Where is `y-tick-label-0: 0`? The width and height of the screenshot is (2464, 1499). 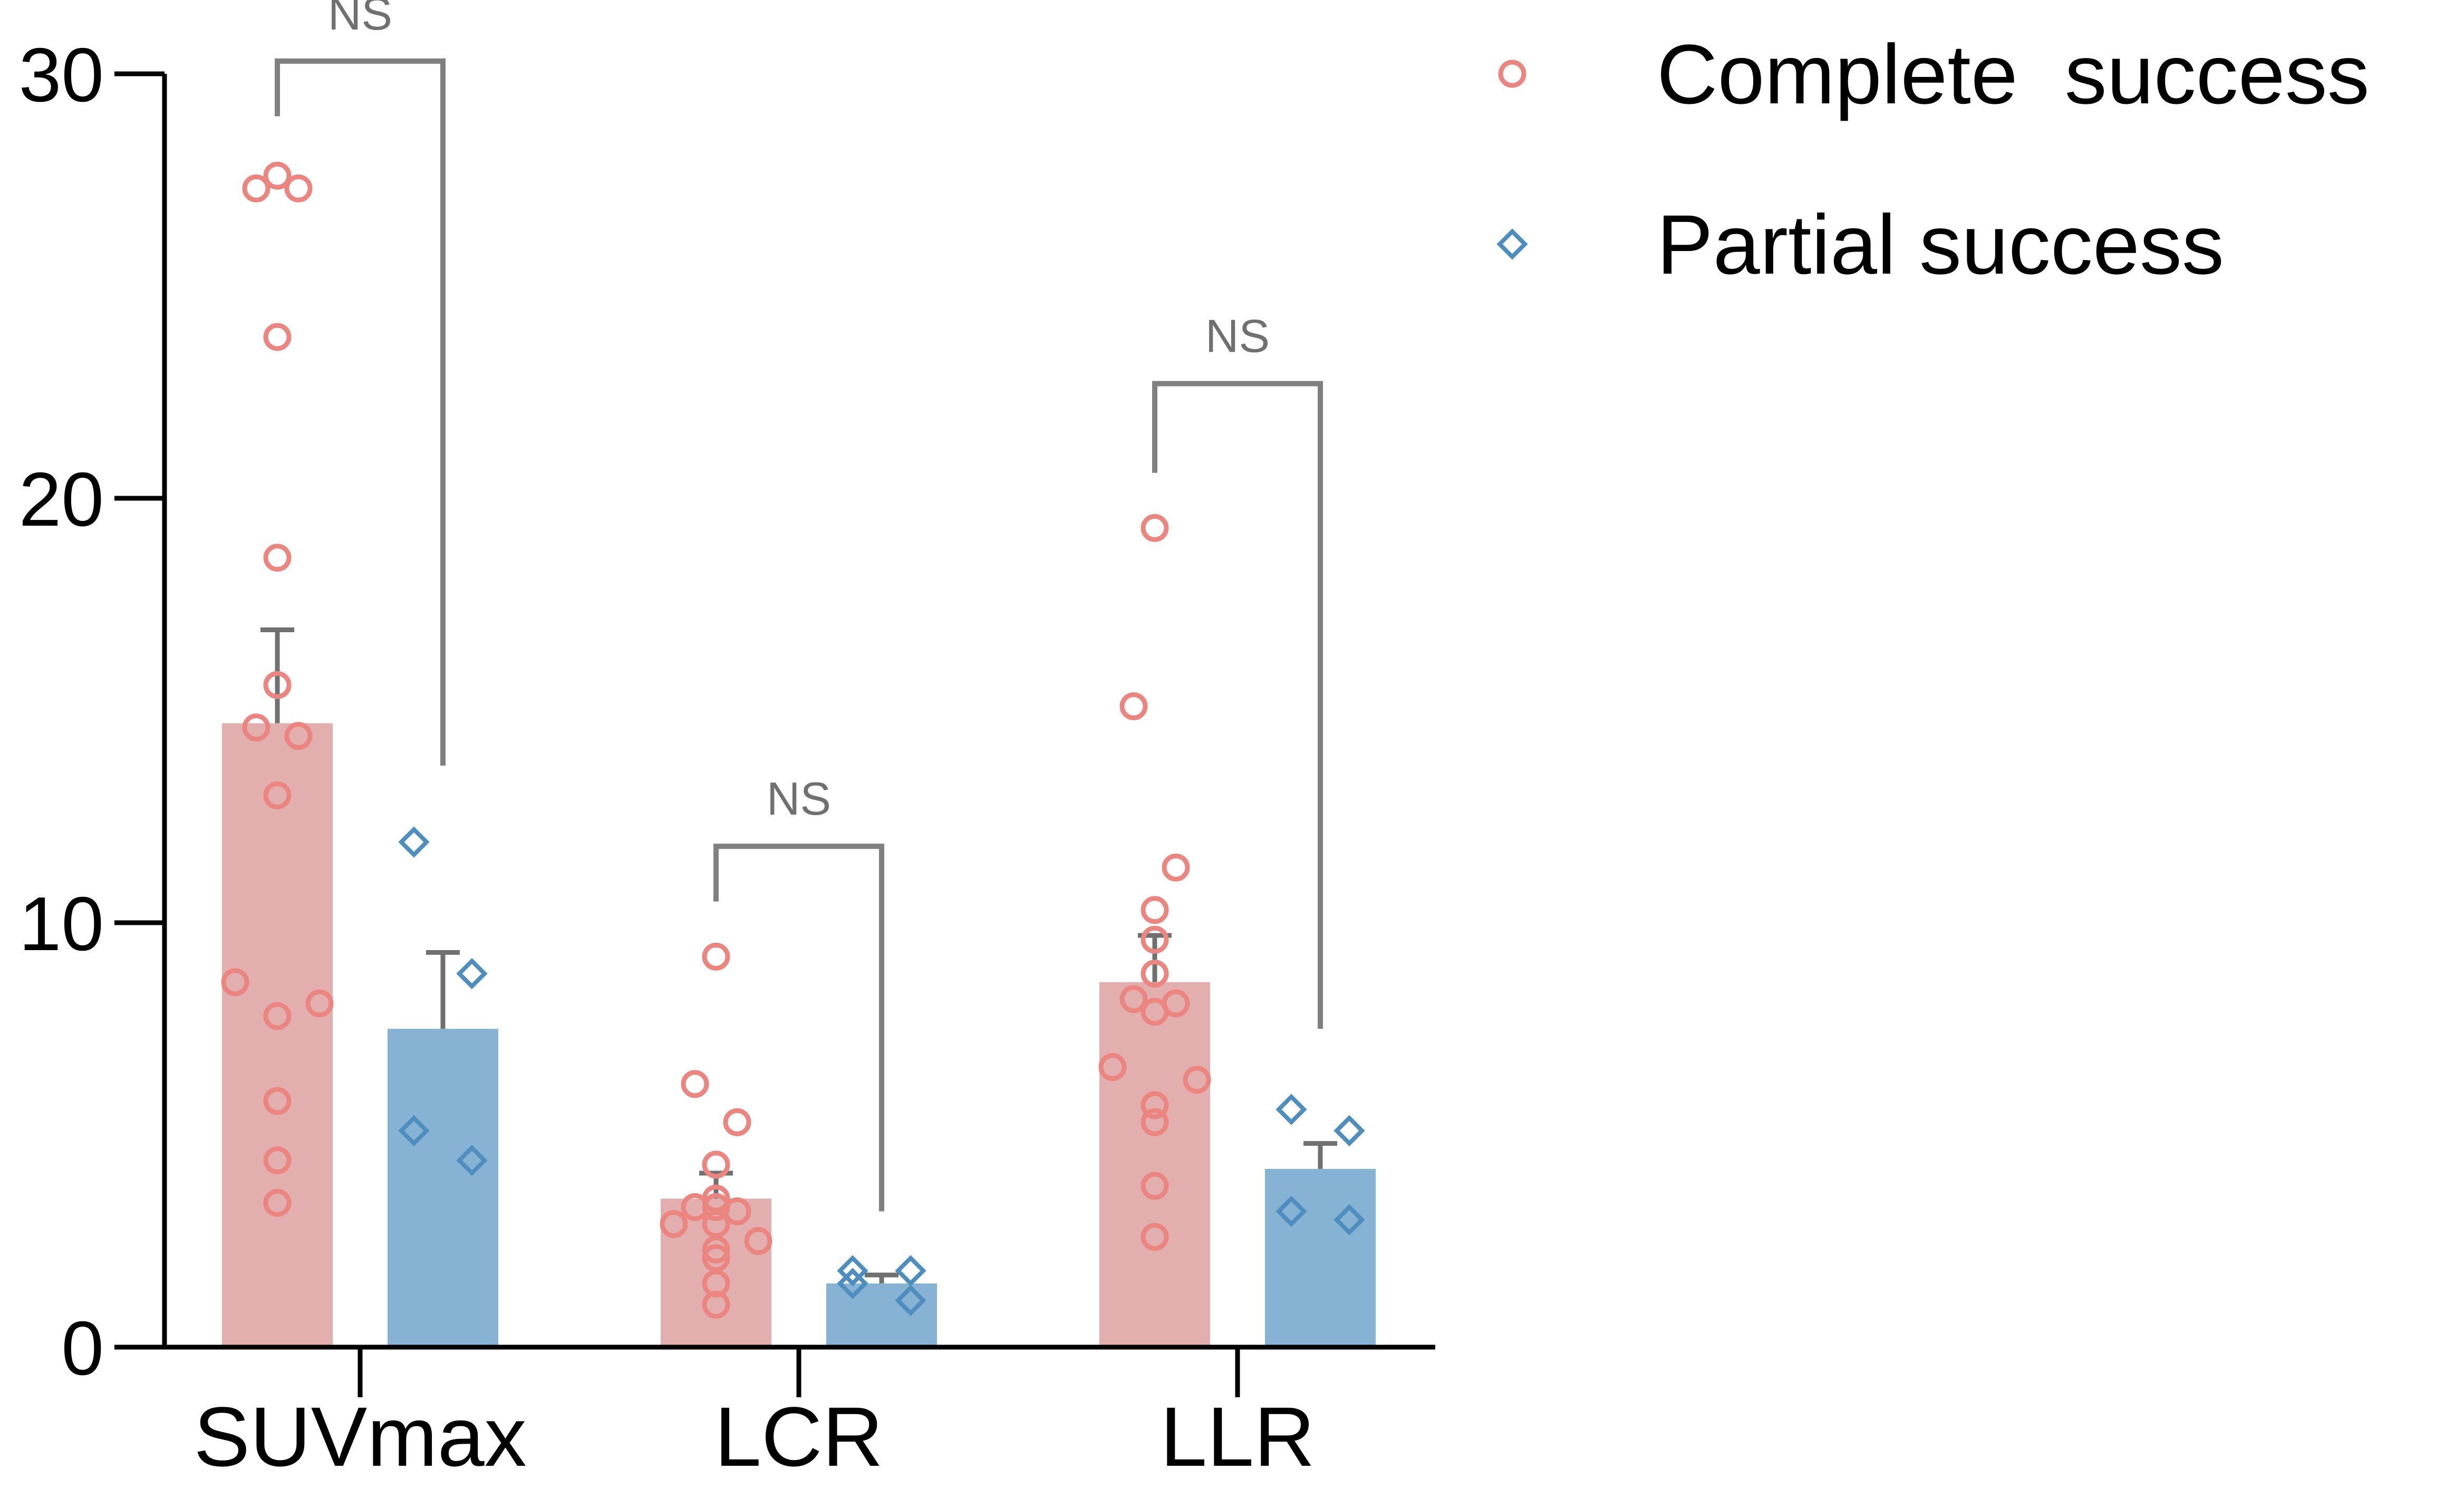 y-tick-label-0: 0 is located at coordinates (82, 1348).